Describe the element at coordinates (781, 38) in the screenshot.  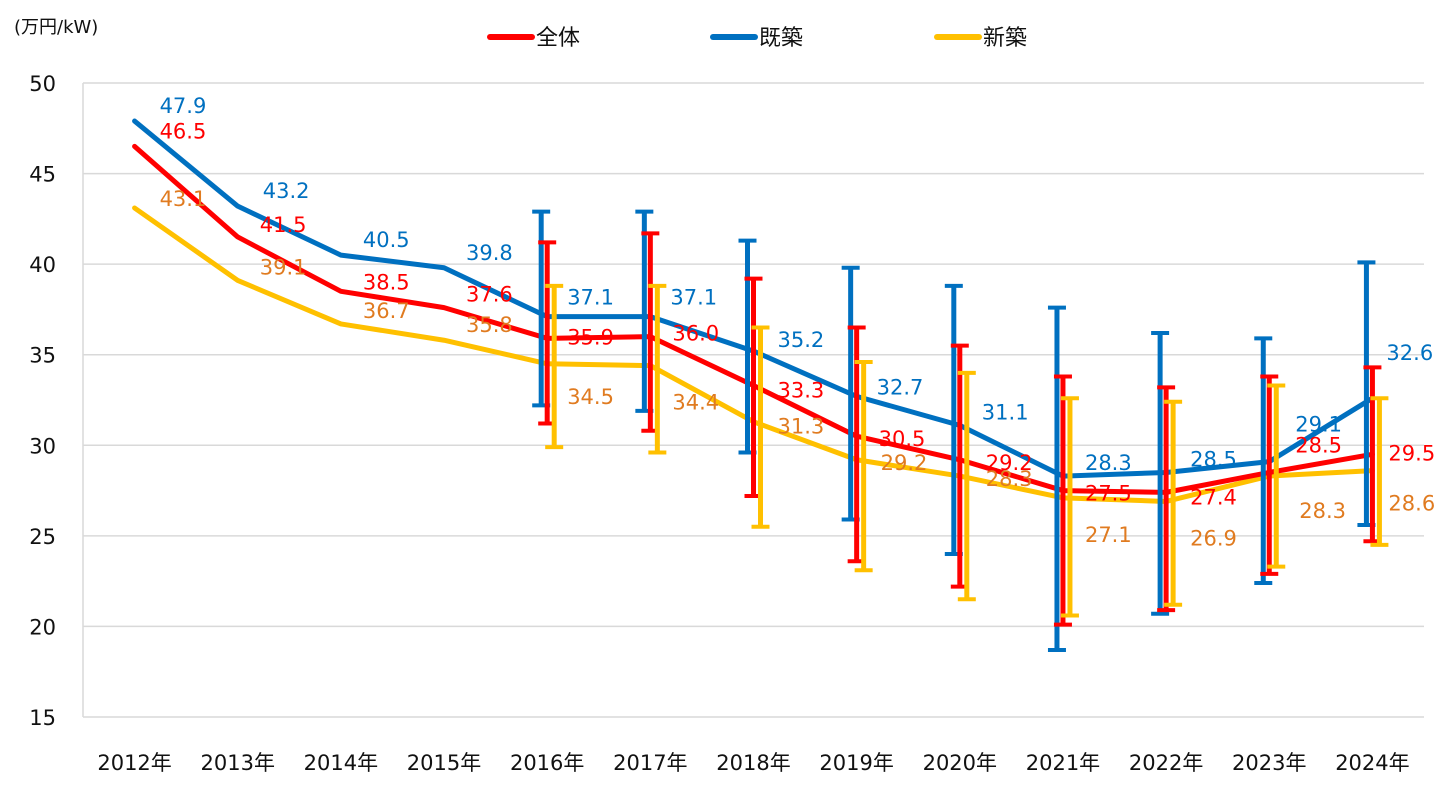
I see `legend-label: 既築` at that location.